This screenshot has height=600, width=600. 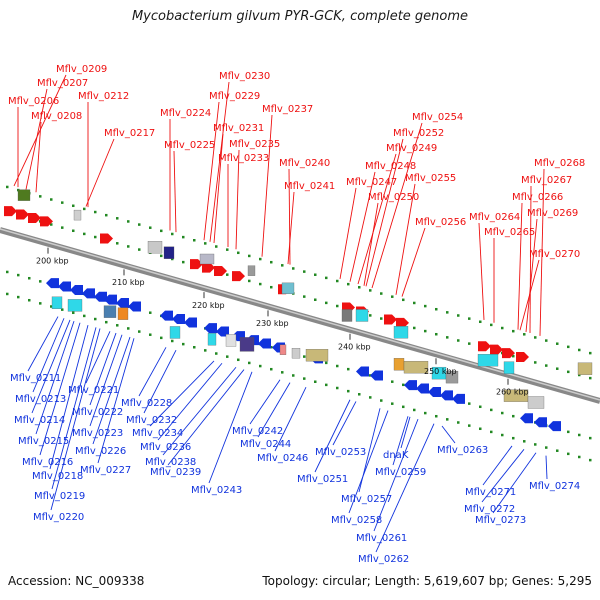 I want to click on reverse-gene-label: Mflv_0236, so click(x=165, y=447).